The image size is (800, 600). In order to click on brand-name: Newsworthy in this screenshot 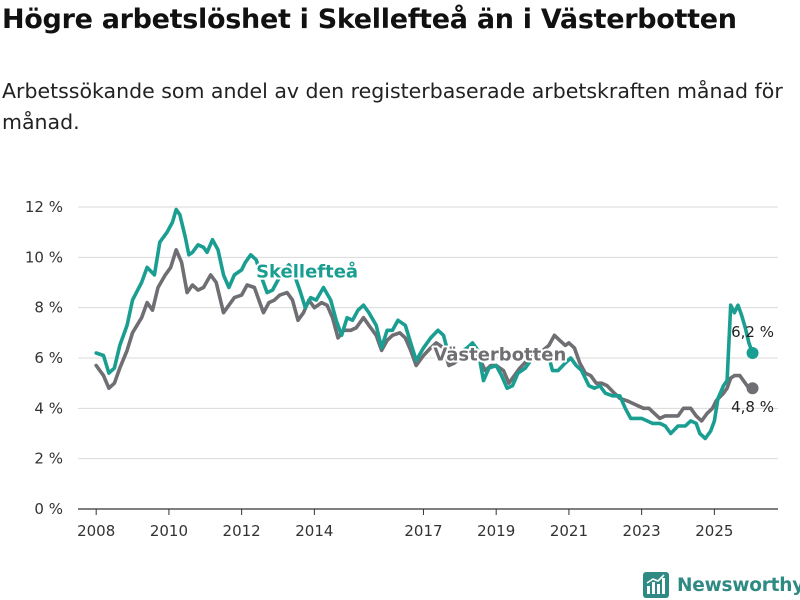, I will do `click(738, 585)`.